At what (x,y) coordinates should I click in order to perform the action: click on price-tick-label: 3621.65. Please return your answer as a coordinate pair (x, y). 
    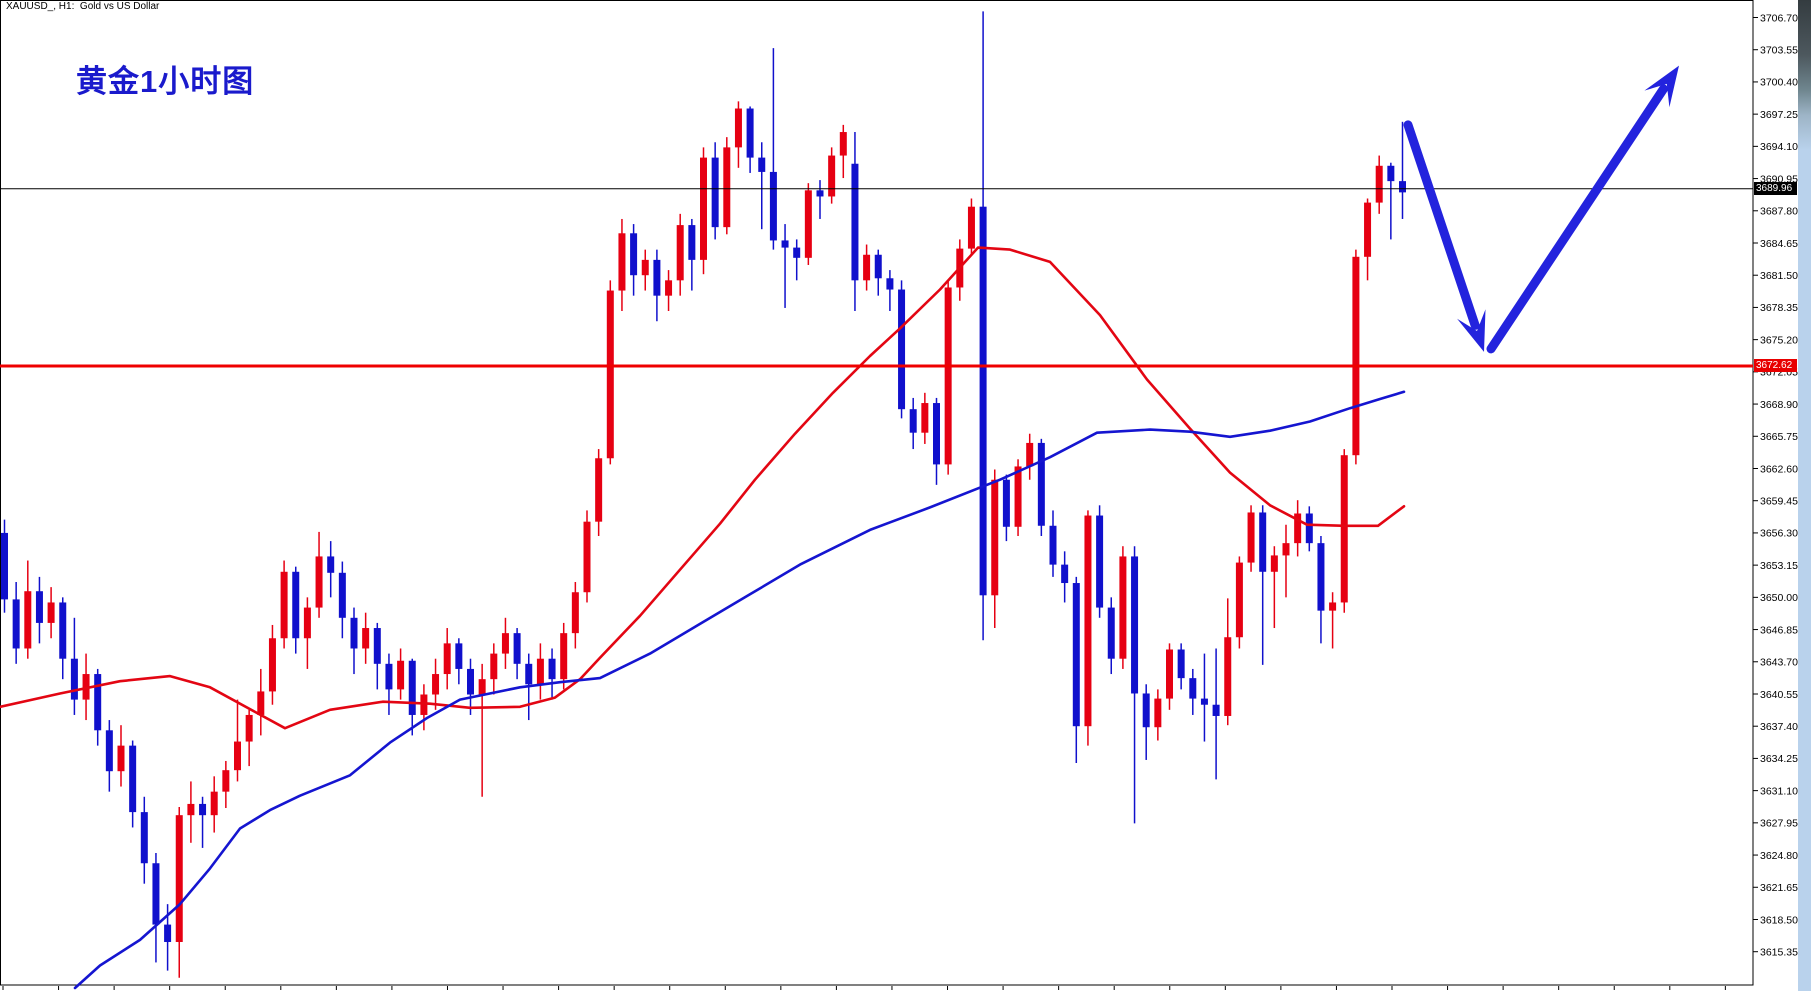
    Looking at the image, I should click on (1779, 888).